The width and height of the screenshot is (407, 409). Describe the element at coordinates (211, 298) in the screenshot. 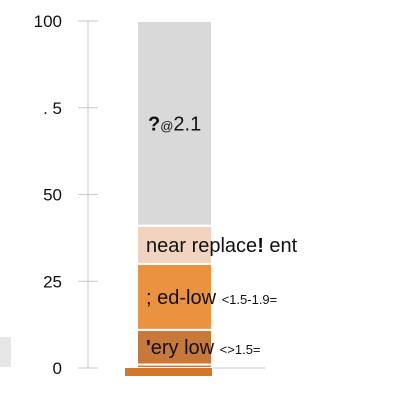

I see `segment-label: ; ed-low <1.5-1.9=` at that location.